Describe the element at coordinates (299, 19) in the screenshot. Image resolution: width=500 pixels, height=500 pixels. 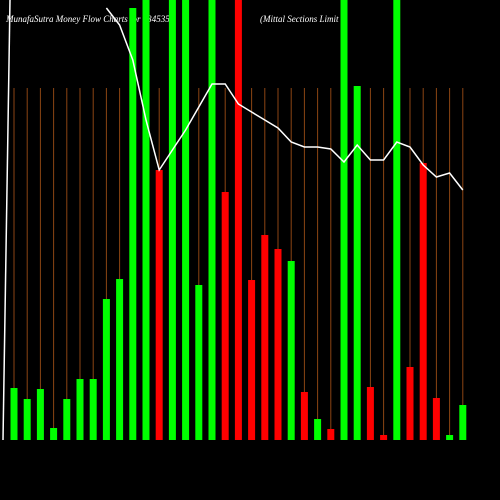
I see `chart-subtitle: (Mittal Sections Limit` at that location.